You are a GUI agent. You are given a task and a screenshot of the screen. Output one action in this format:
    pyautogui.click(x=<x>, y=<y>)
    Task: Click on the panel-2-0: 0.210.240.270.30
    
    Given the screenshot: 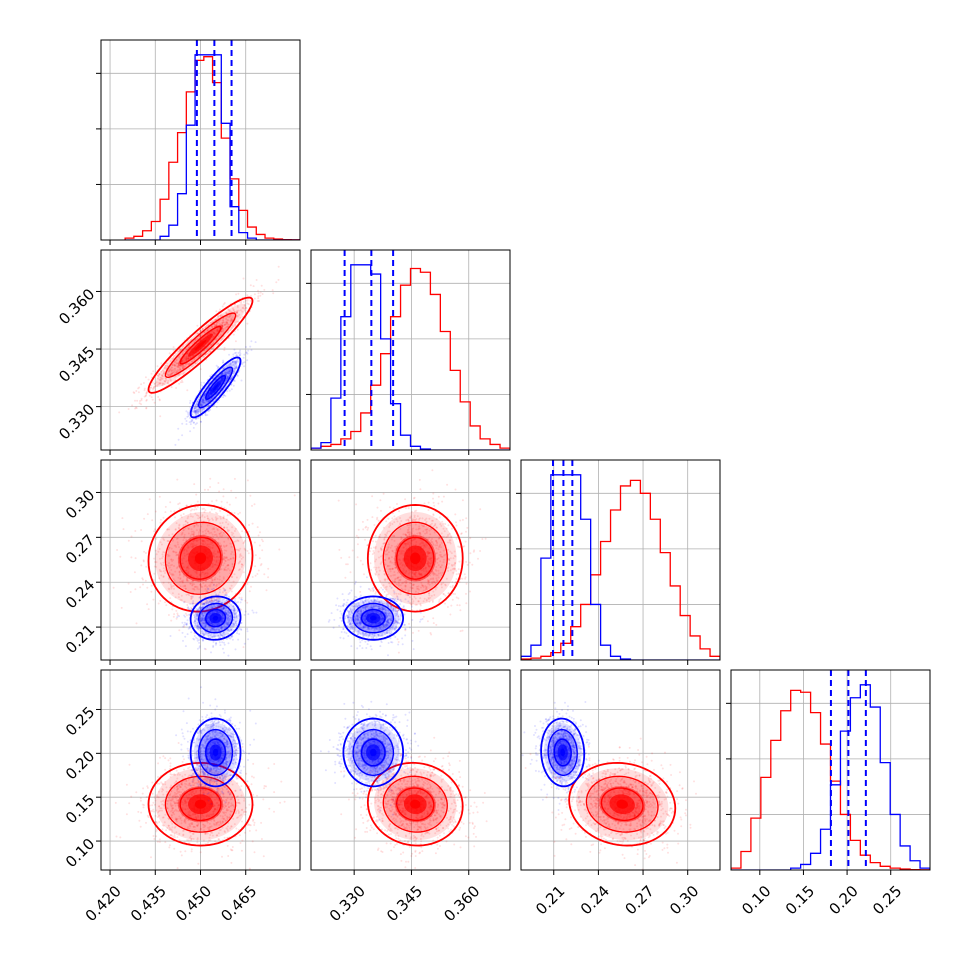 What is the action you would take?
    pyautogui.click(x=181, y=562)
    